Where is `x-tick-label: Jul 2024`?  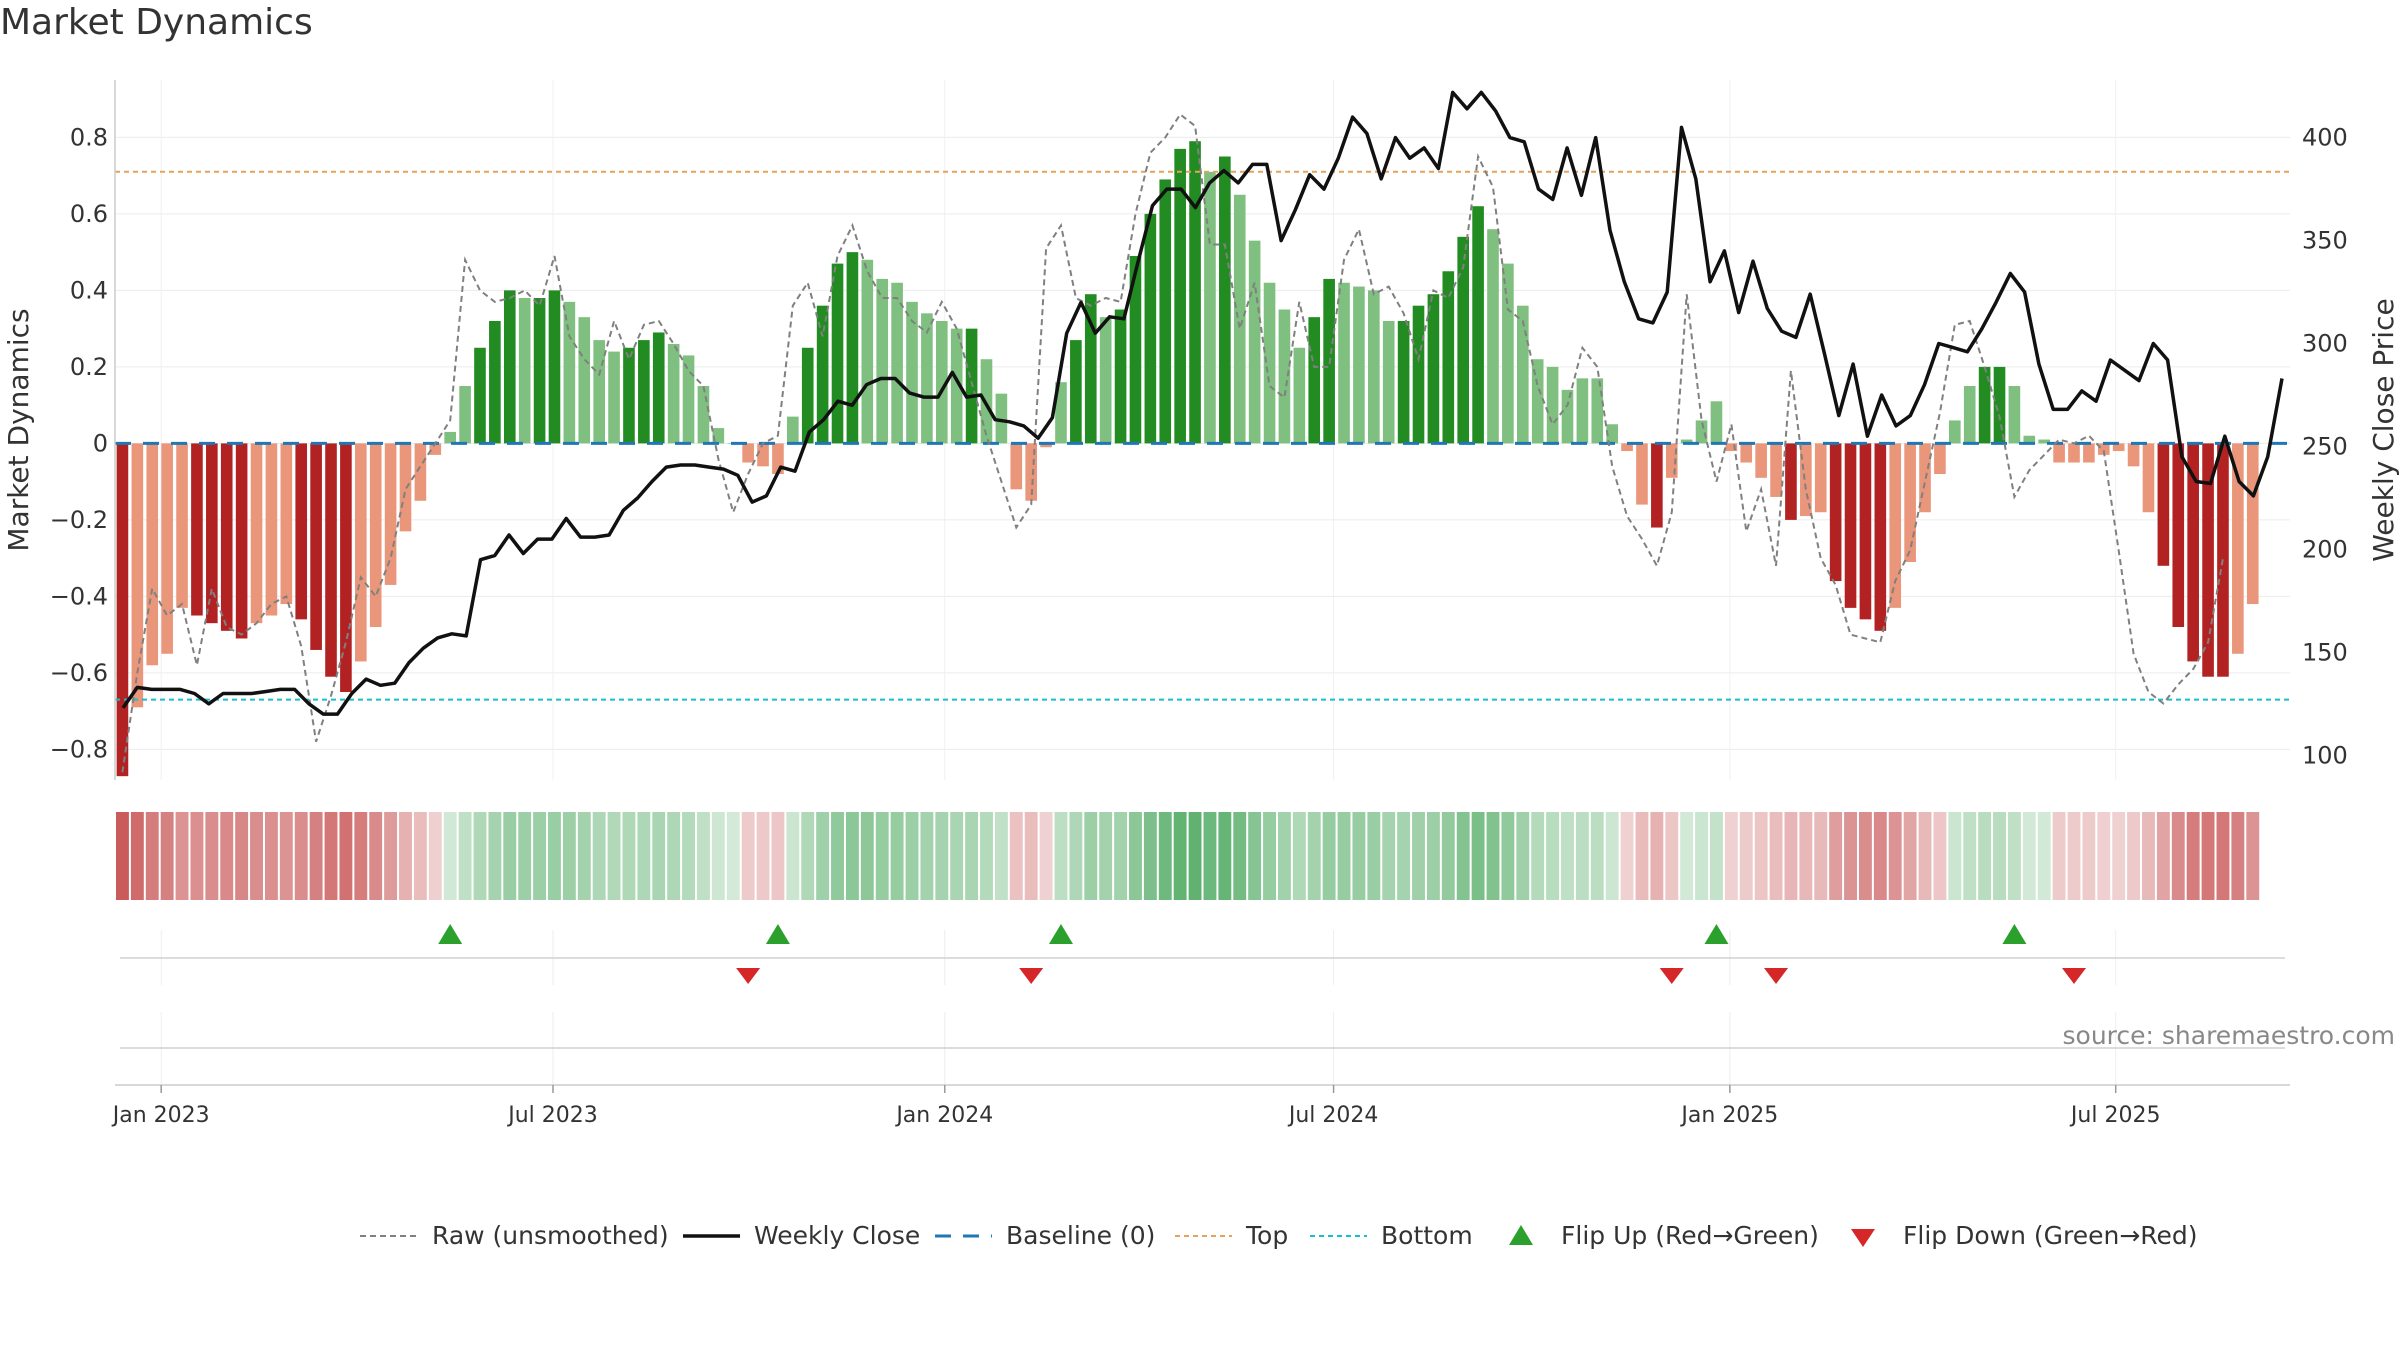 x-tick-label: Jul 2024 is located at coordinates (1333, 1115).